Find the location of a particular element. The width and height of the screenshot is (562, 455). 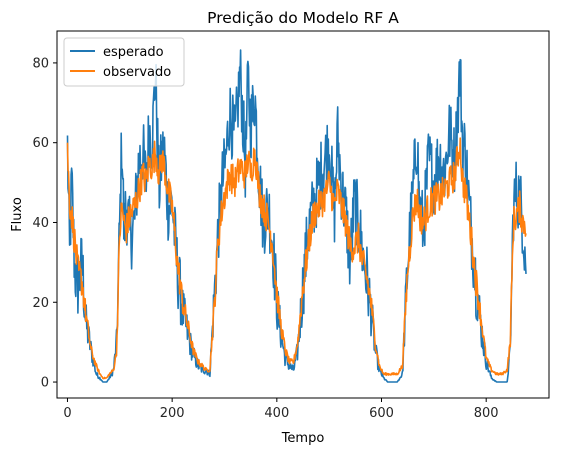

legend-label-observado: observado is located at coordinates (137, 72).